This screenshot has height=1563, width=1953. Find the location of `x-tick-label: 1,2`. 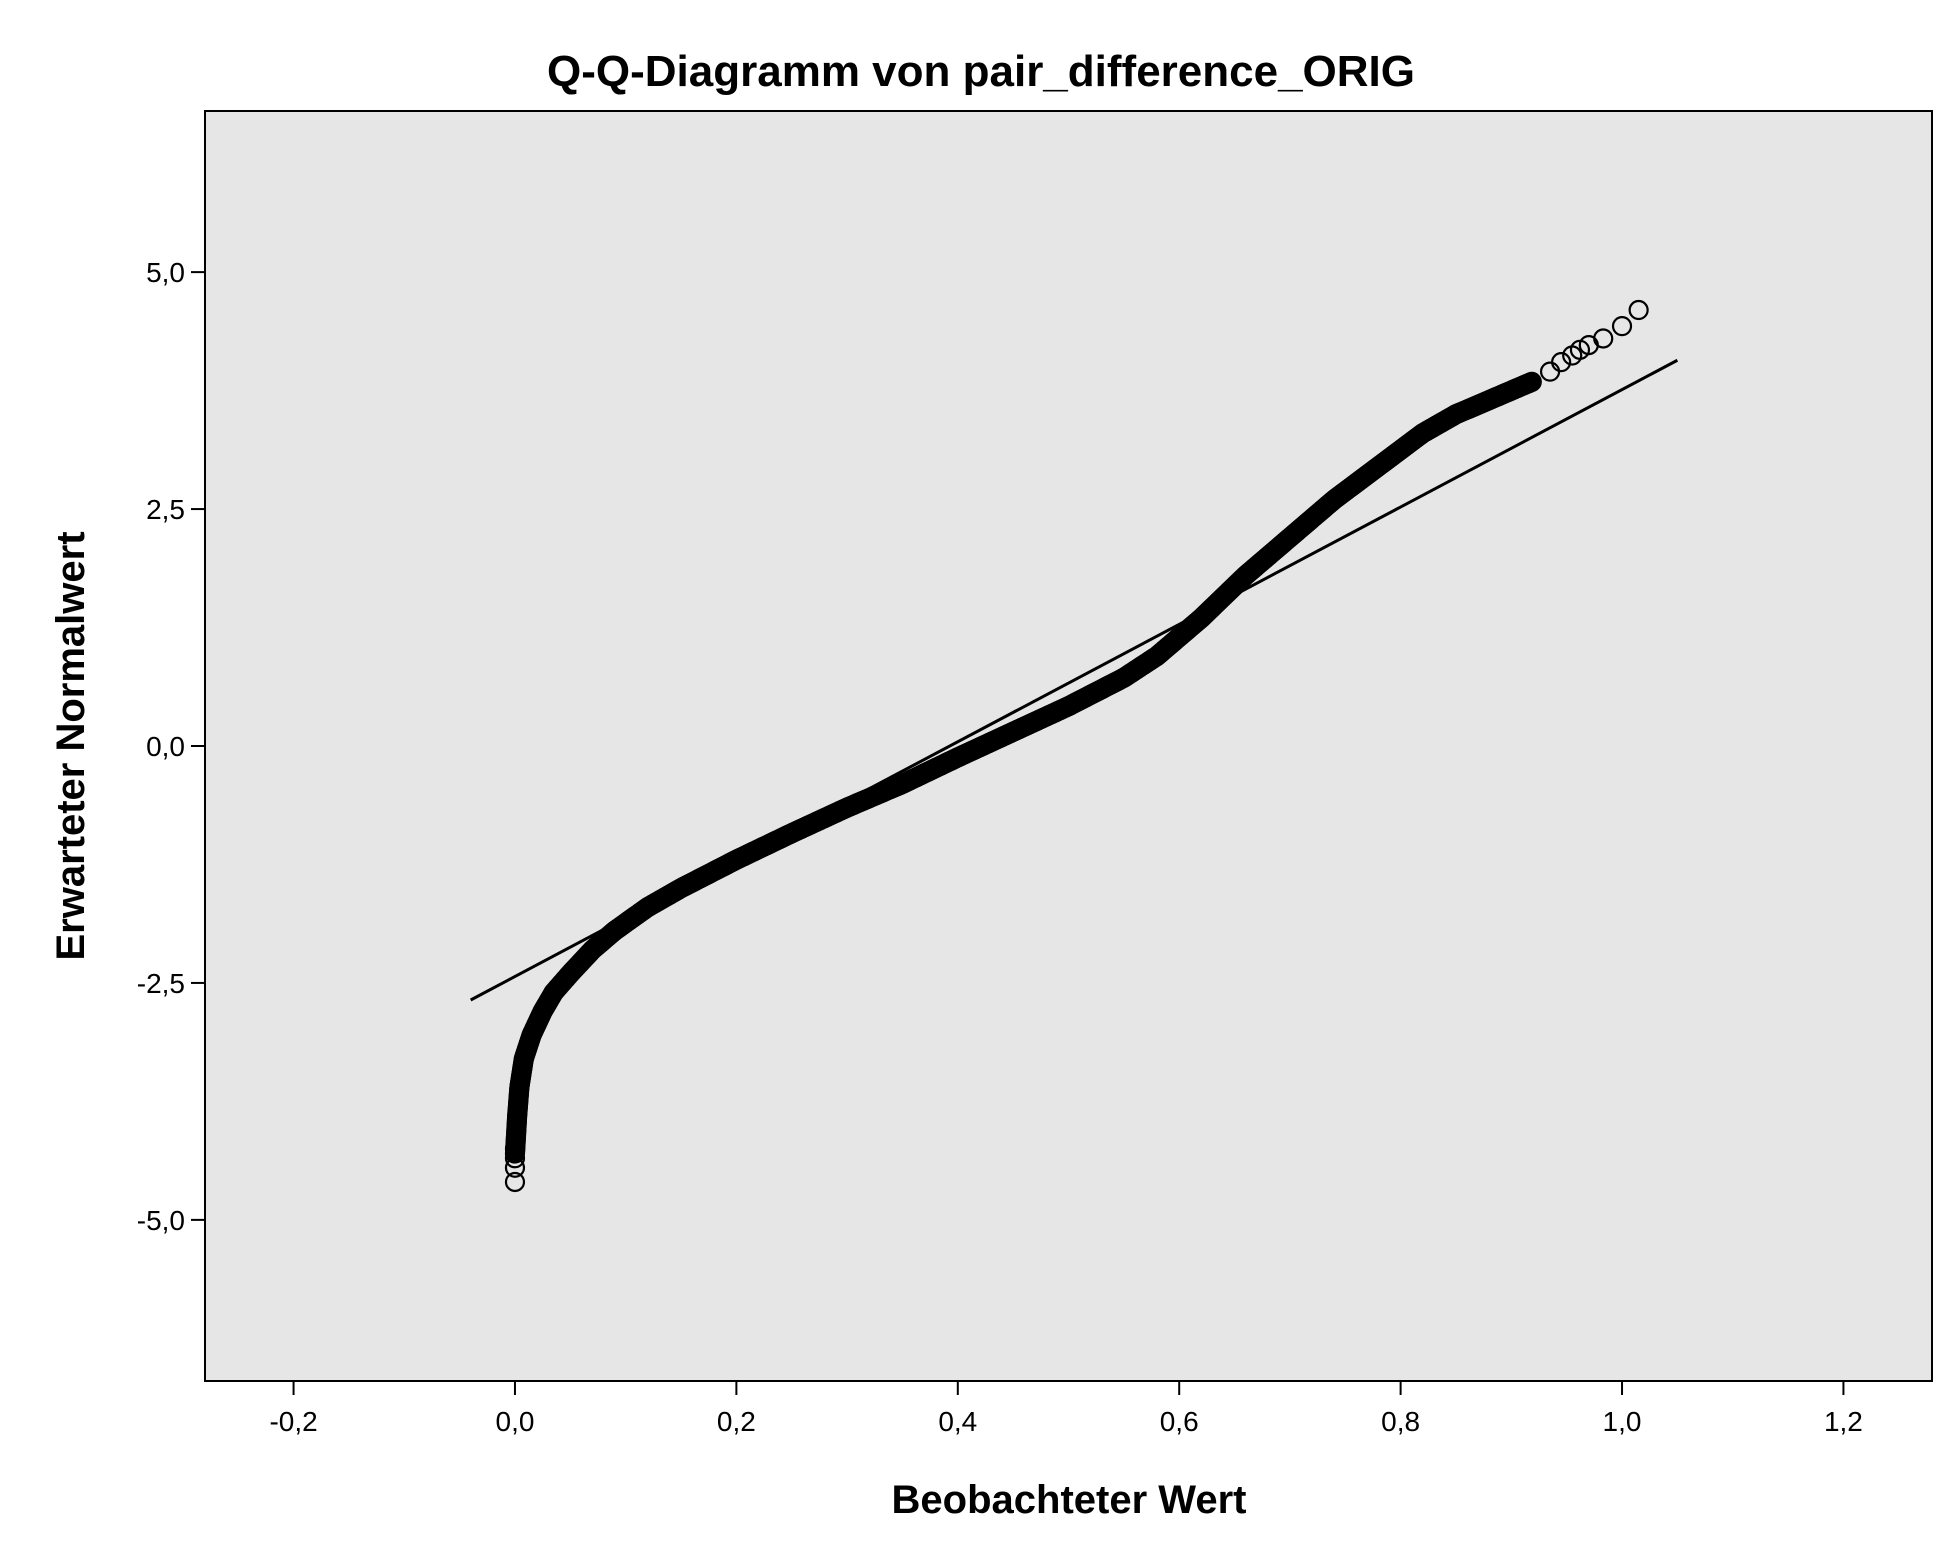

x-tick-label: 1,2 is located at coordinates (1843, 1421).